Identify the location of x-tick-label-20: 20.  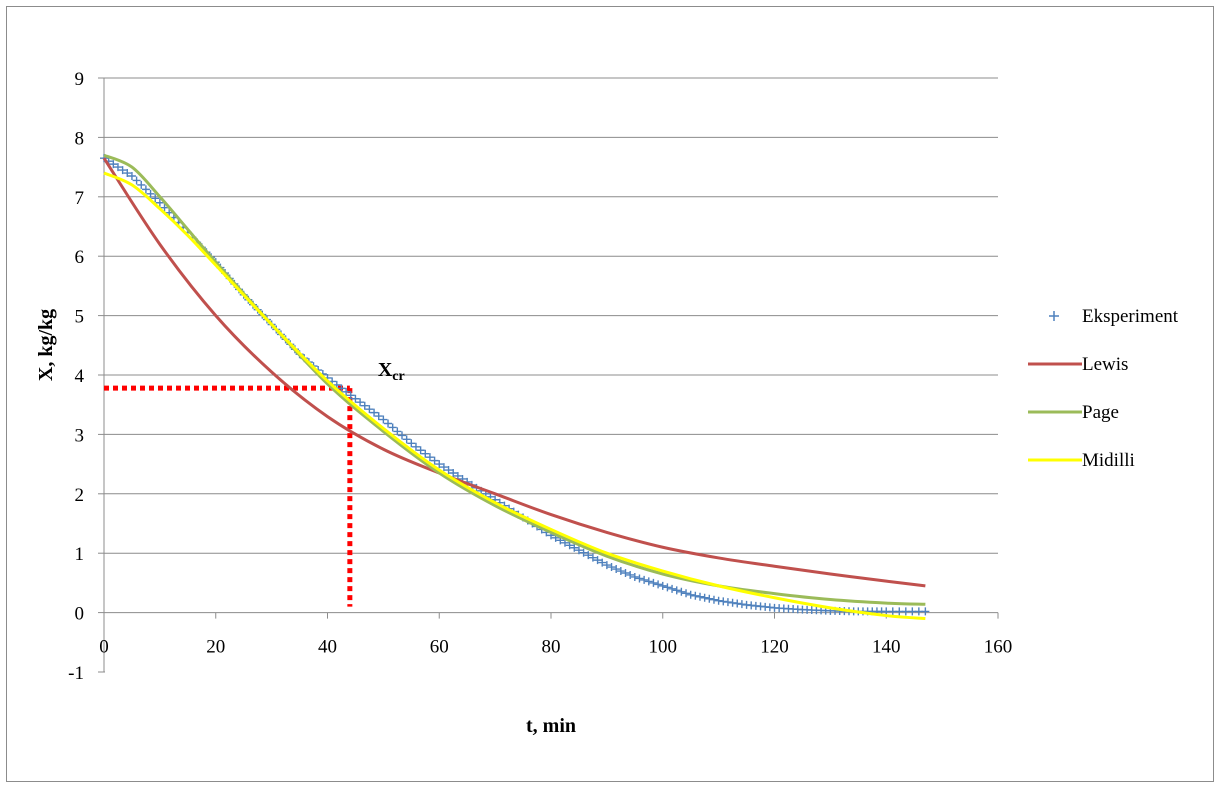
(215, 647).